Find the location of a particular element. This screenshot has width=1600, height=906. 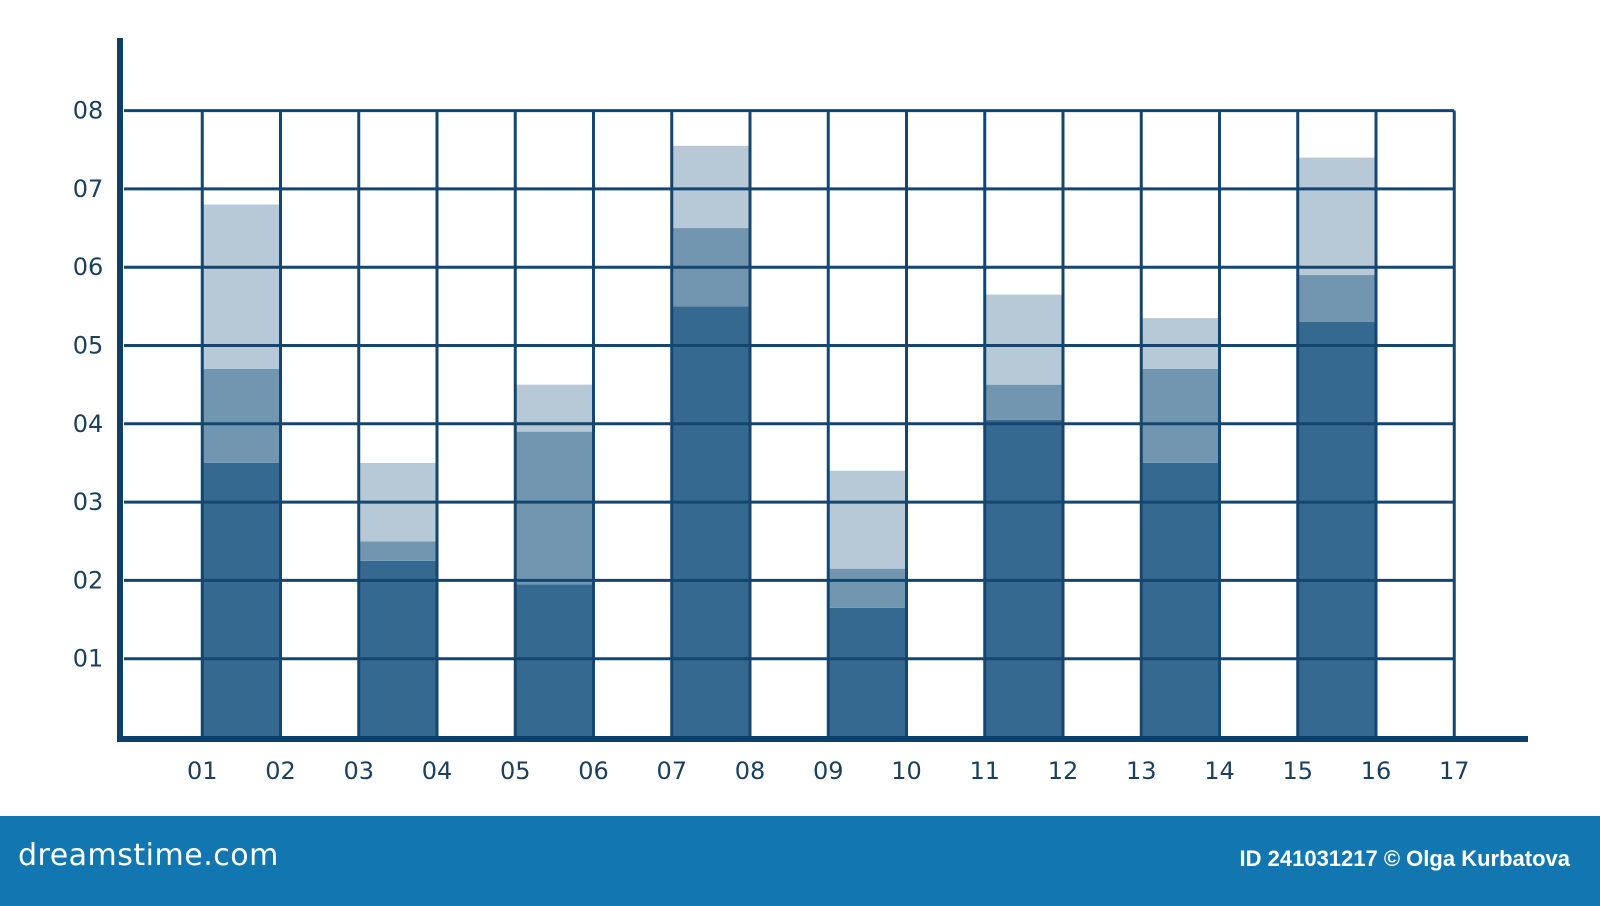

y-tick-labels: 01 02 03 04 05 06 07 08 is located at coordinates (88, 385).